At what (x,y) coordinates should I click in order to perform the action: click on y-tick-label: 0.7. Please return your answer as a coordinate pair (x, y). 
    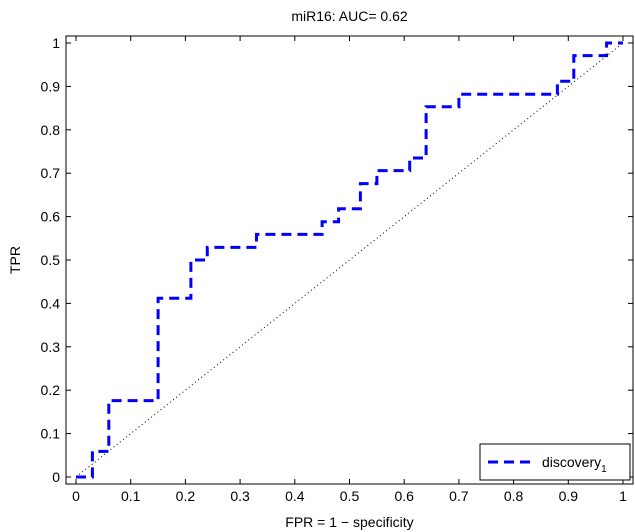
    Looking at the image, I should click on (51, 173).